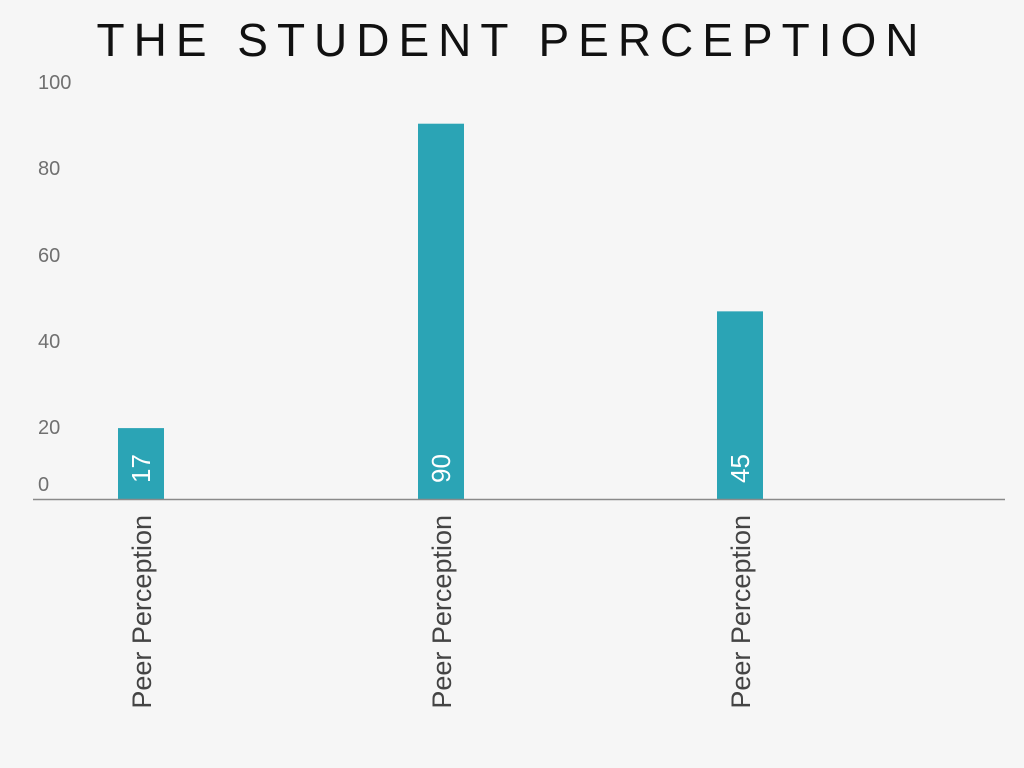  I want to click on y-tick-label: 0, so click(43, 485).